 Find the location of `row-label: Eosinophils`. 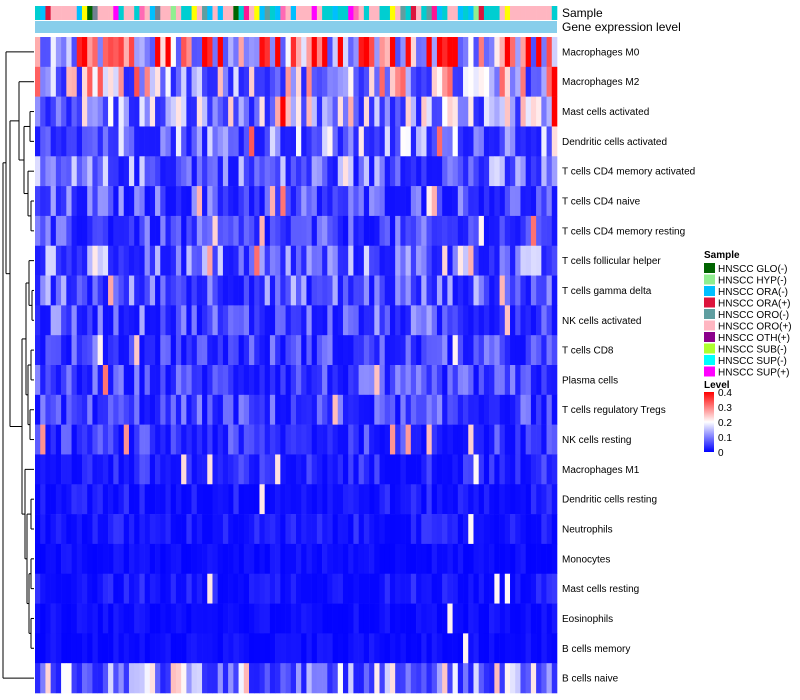

row-label: Eosinophils is located at coordinates (587, 619).